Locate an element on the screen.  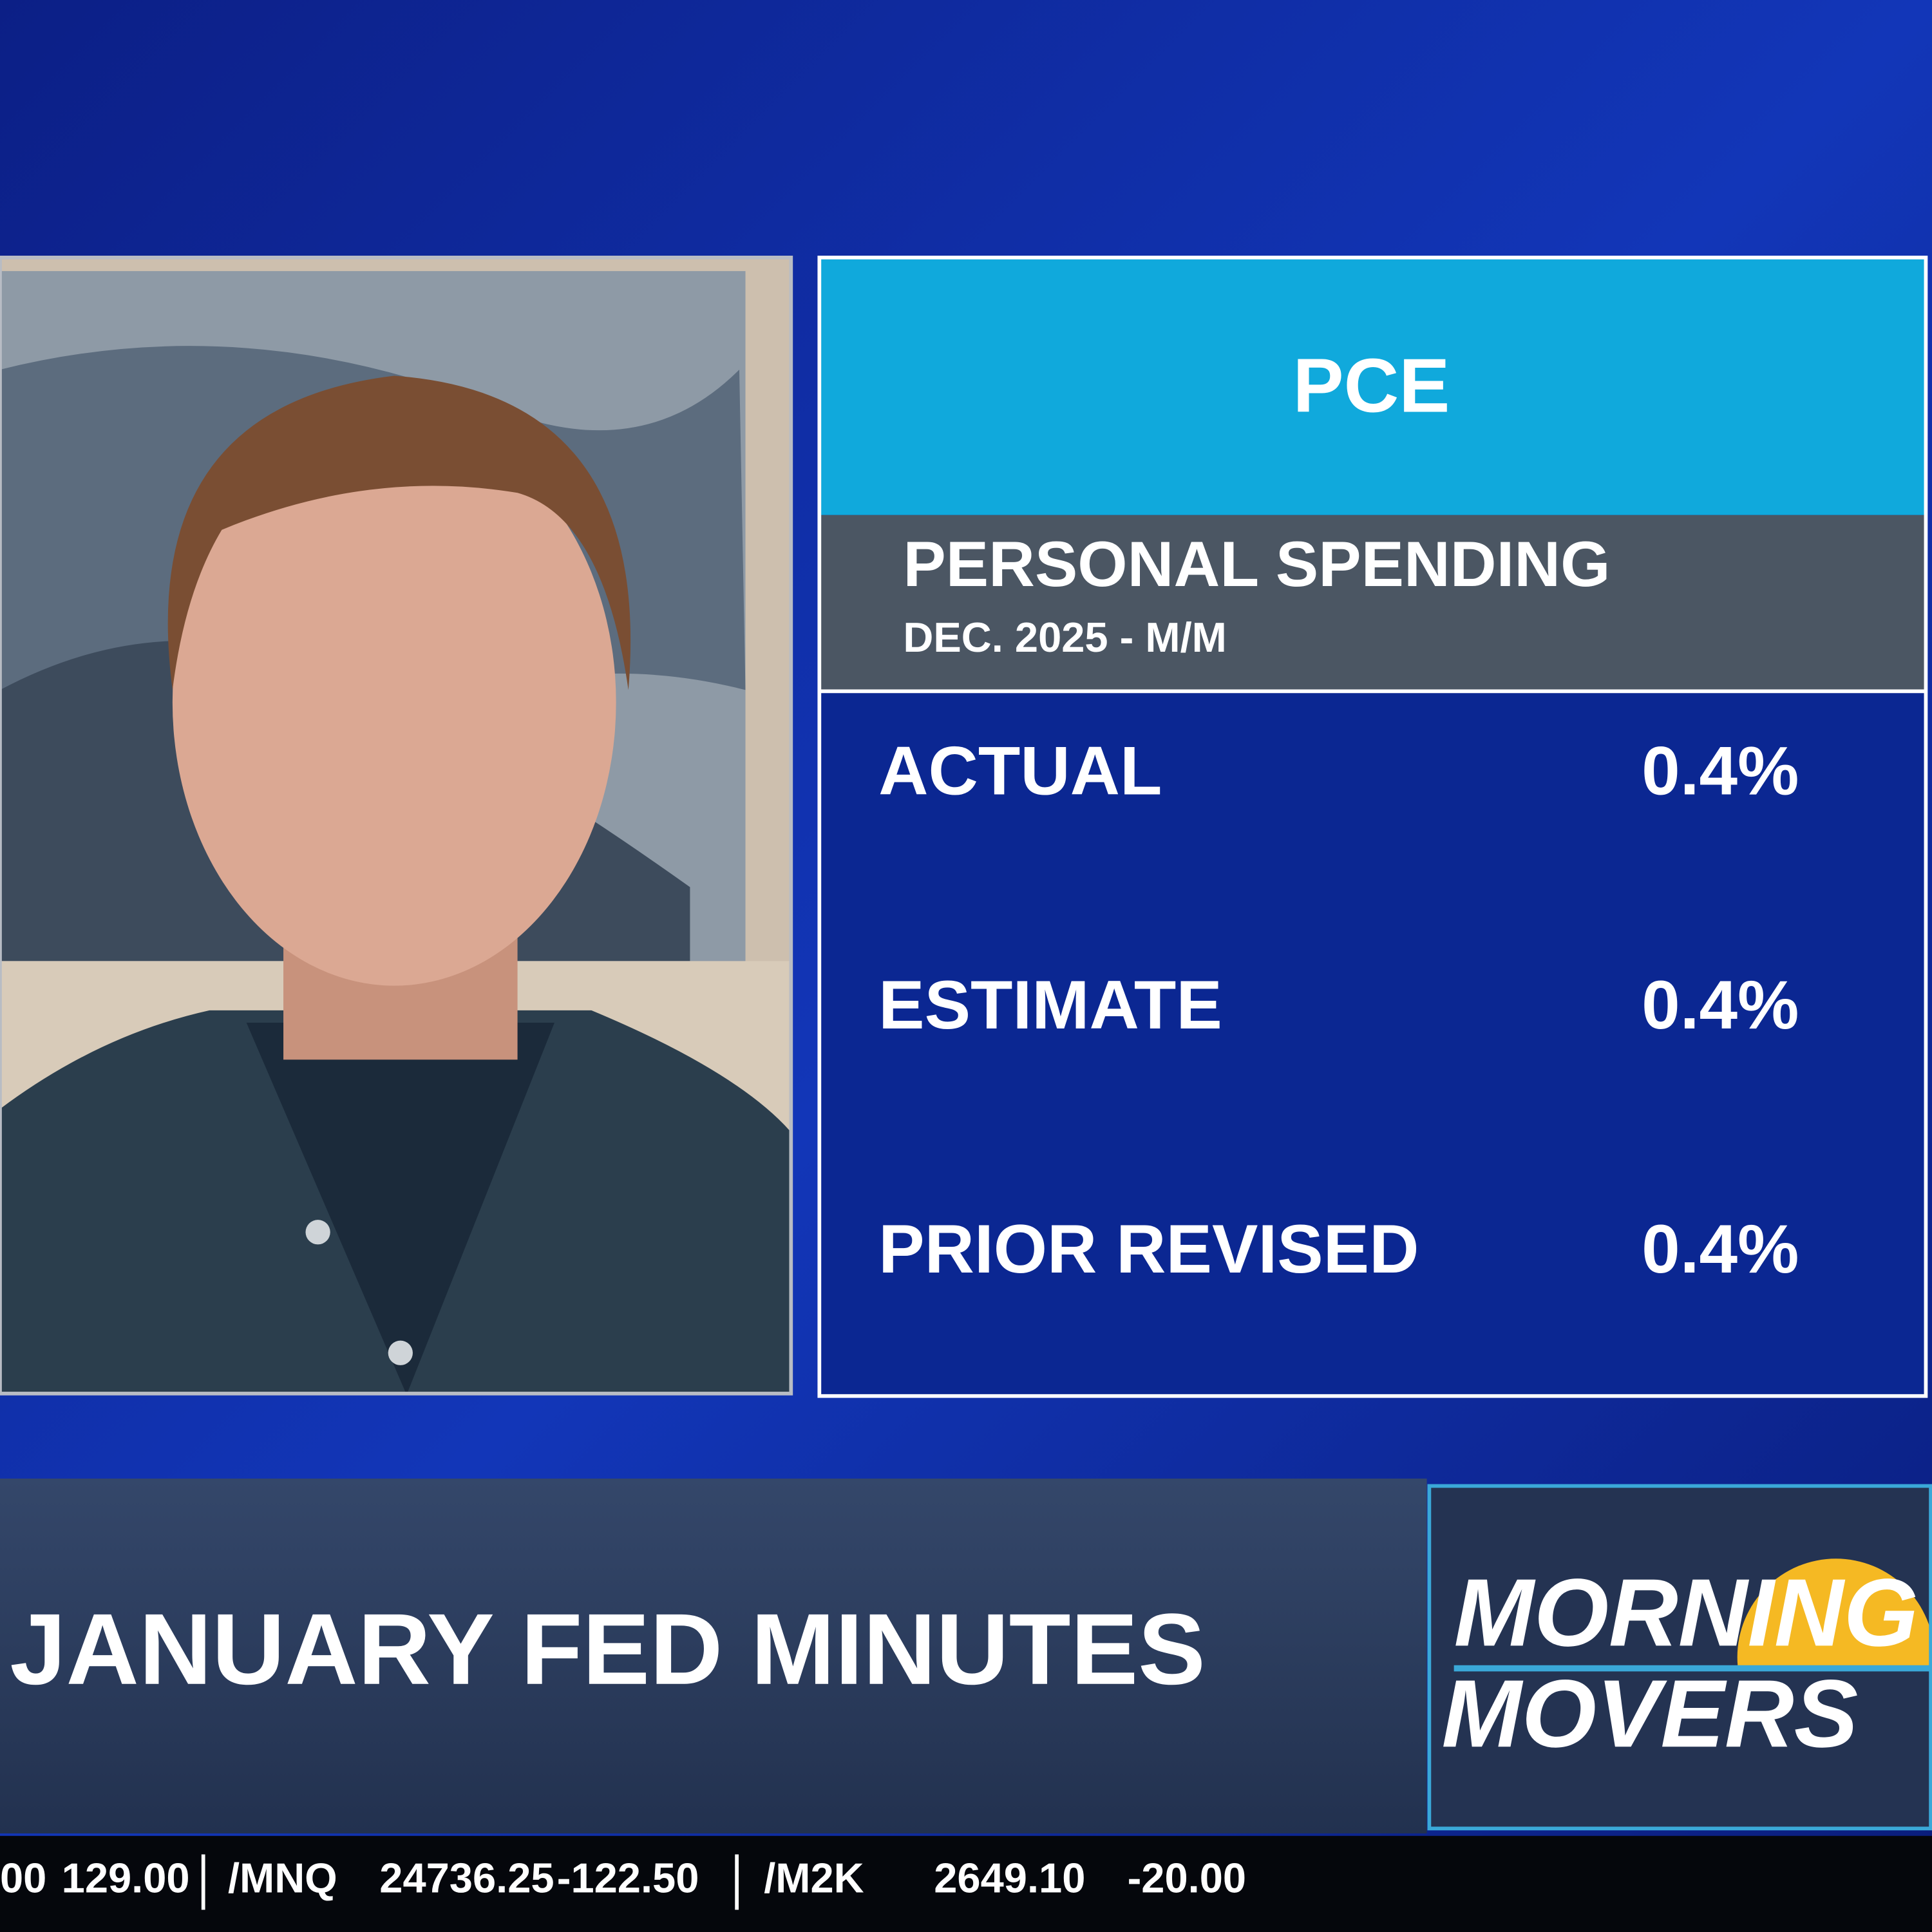
lower-third is located at coordinates (714, 1655).